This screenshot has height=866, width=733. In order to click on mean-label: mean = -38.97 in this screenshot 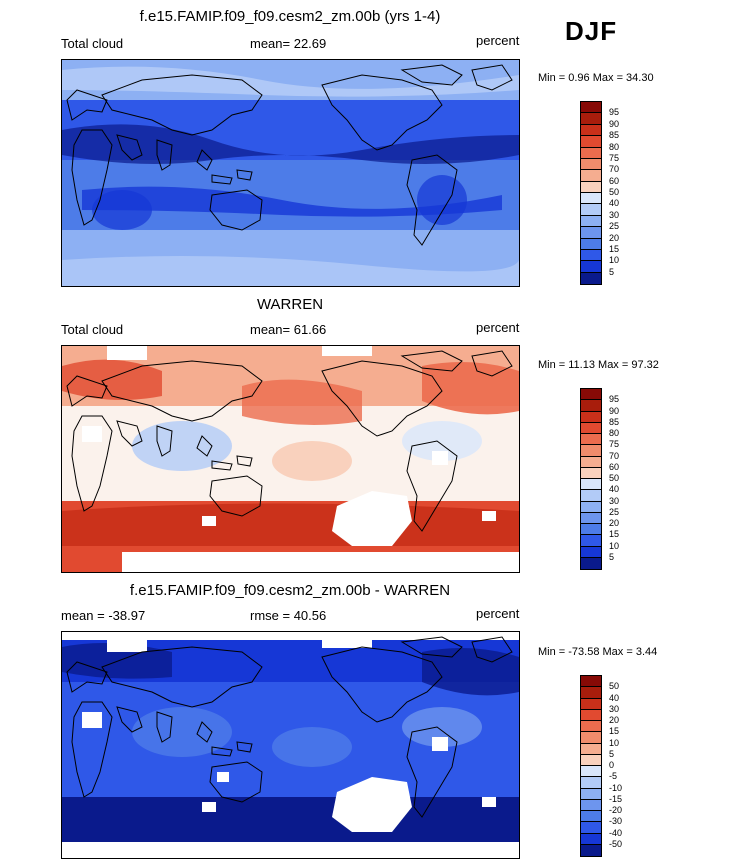, I will do `click(103, 615)`.